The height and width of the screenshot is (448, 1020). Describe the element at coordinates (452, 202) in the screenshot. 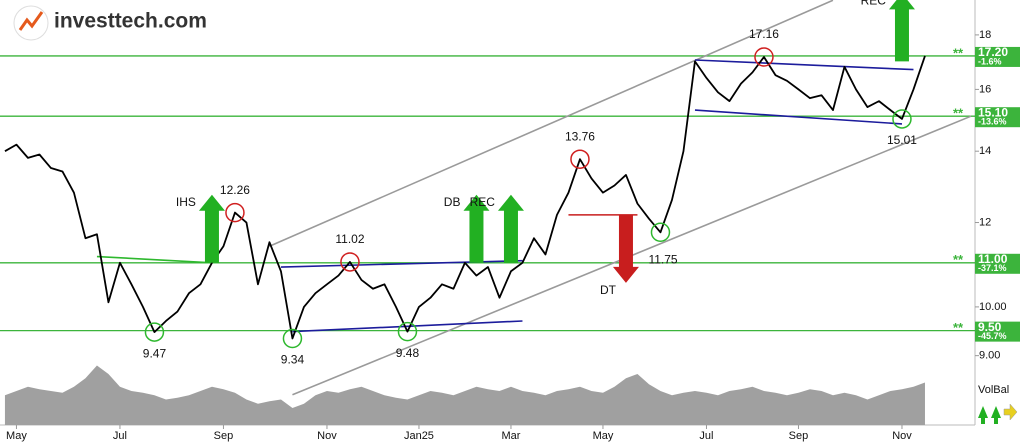

I see `signal-label: DB` at that location.